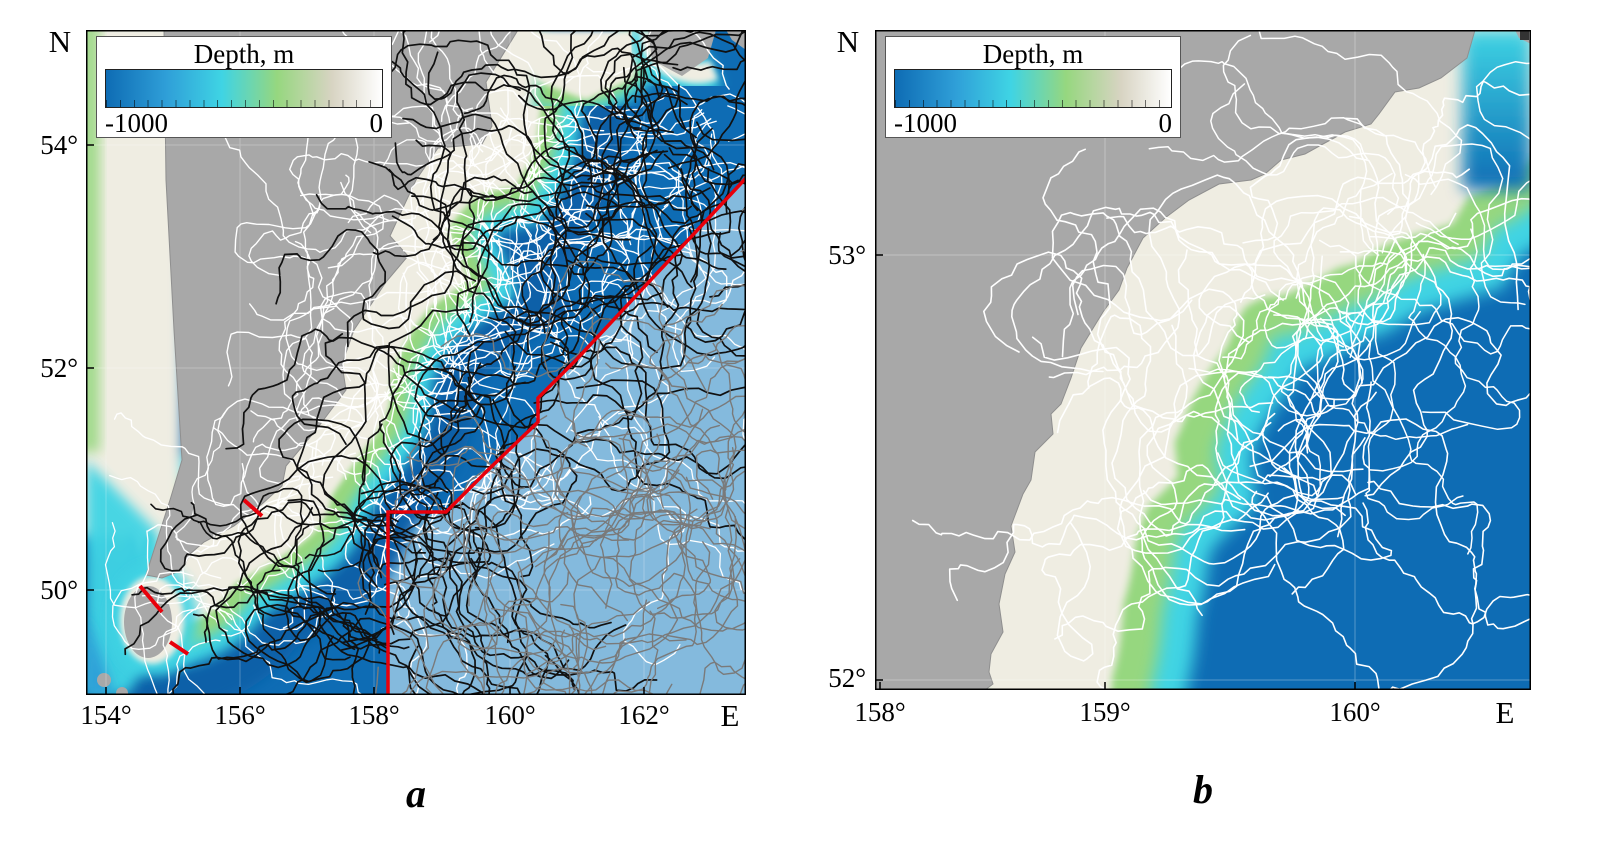 The width and height of the screenshot is (1601, 846). What do you see at coordinates (59, 368) in the screenshot?
I see `ytick-52: 52°` at bounding box center [59, 368].